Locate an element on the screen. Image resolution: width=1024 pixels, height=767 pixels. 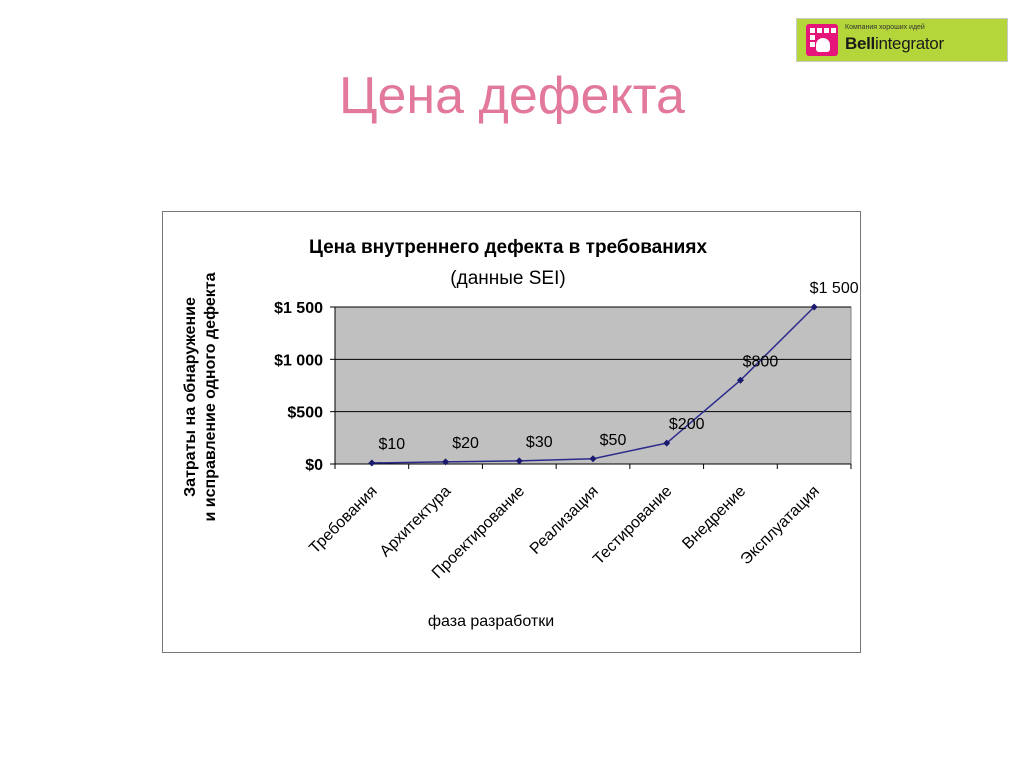
y-axis-ticks: $0 $500 $1 000 $1 500 is located at coordinates (304, 387).